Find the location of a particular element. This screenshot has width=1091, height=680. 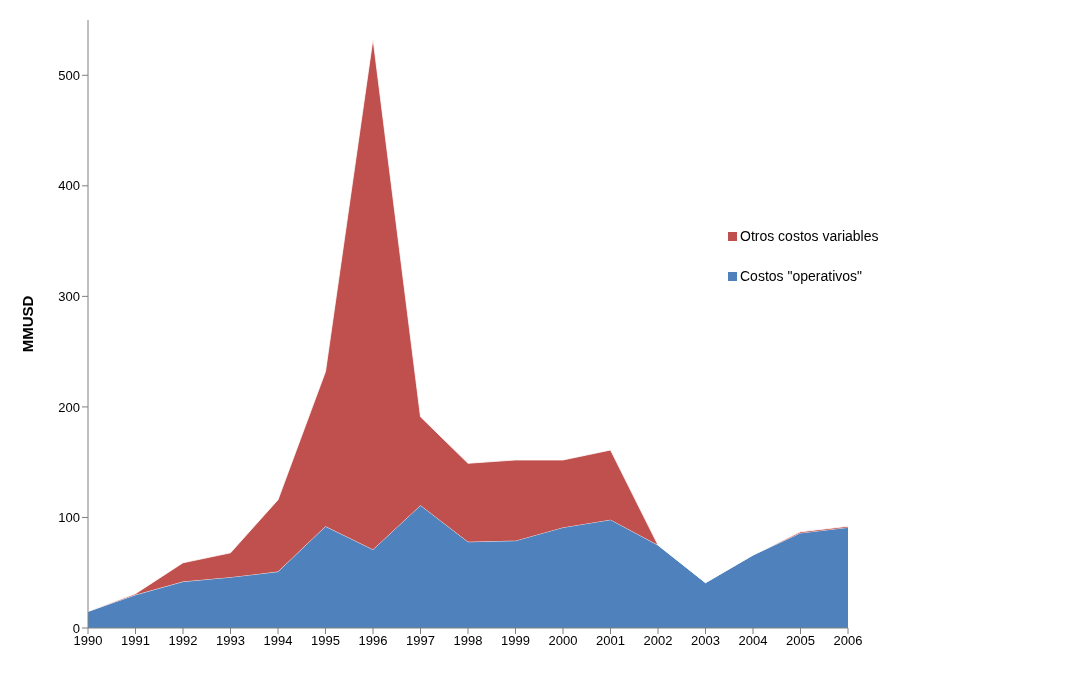

x-tick-label: 1998 is located at coordinates (468, 641).